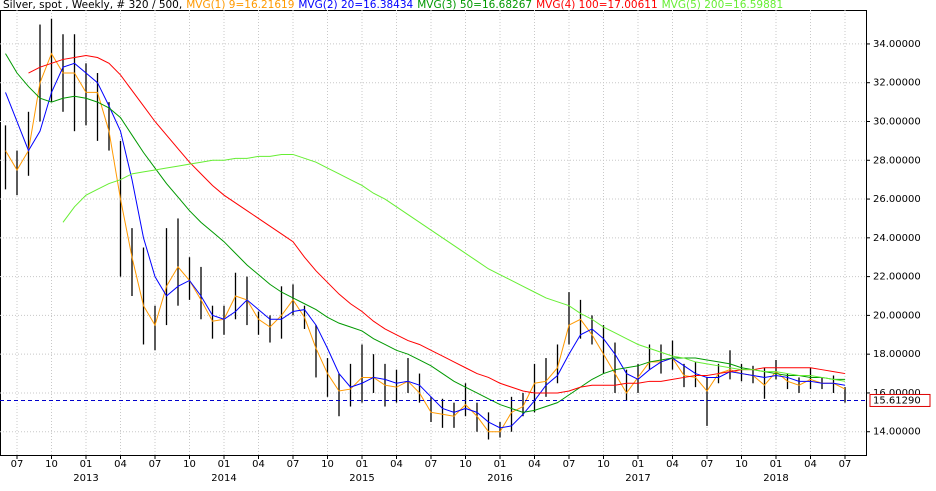  I want to click on year-label: 2013, so click(85, 478).